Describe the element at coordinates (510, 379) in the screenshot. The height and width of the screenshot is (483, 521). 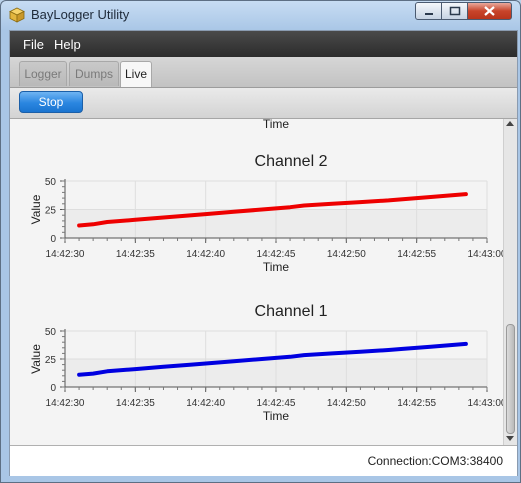
I see `scrollbar-thumb` at that location.